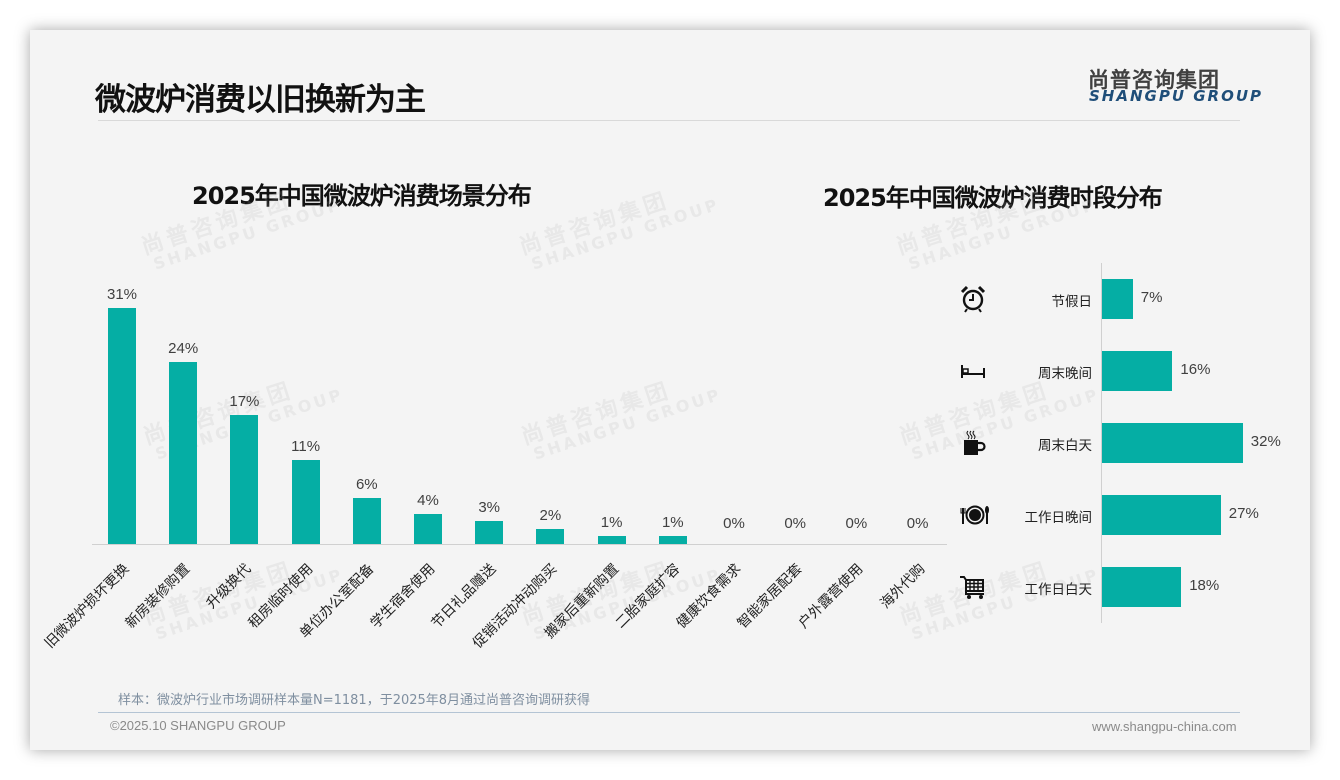  Describe the element at coordinates (1195, 369) in the screenshot. I see `bar-value-label: 16%` at that location.